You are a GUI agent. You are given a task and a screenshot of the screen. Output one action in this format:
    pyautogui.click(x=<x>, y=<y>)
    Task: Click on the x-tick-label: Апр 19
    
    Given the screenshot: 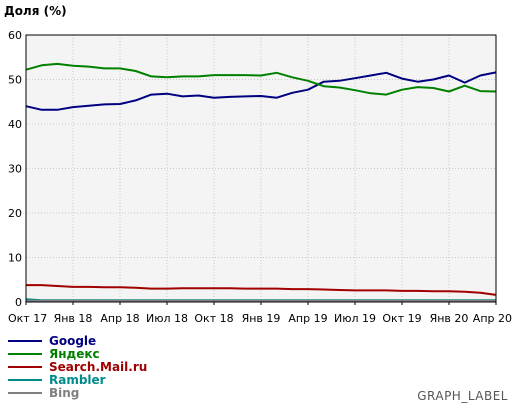 What is the action you would take?
    pyautogui.click(x=307, y=318)
    